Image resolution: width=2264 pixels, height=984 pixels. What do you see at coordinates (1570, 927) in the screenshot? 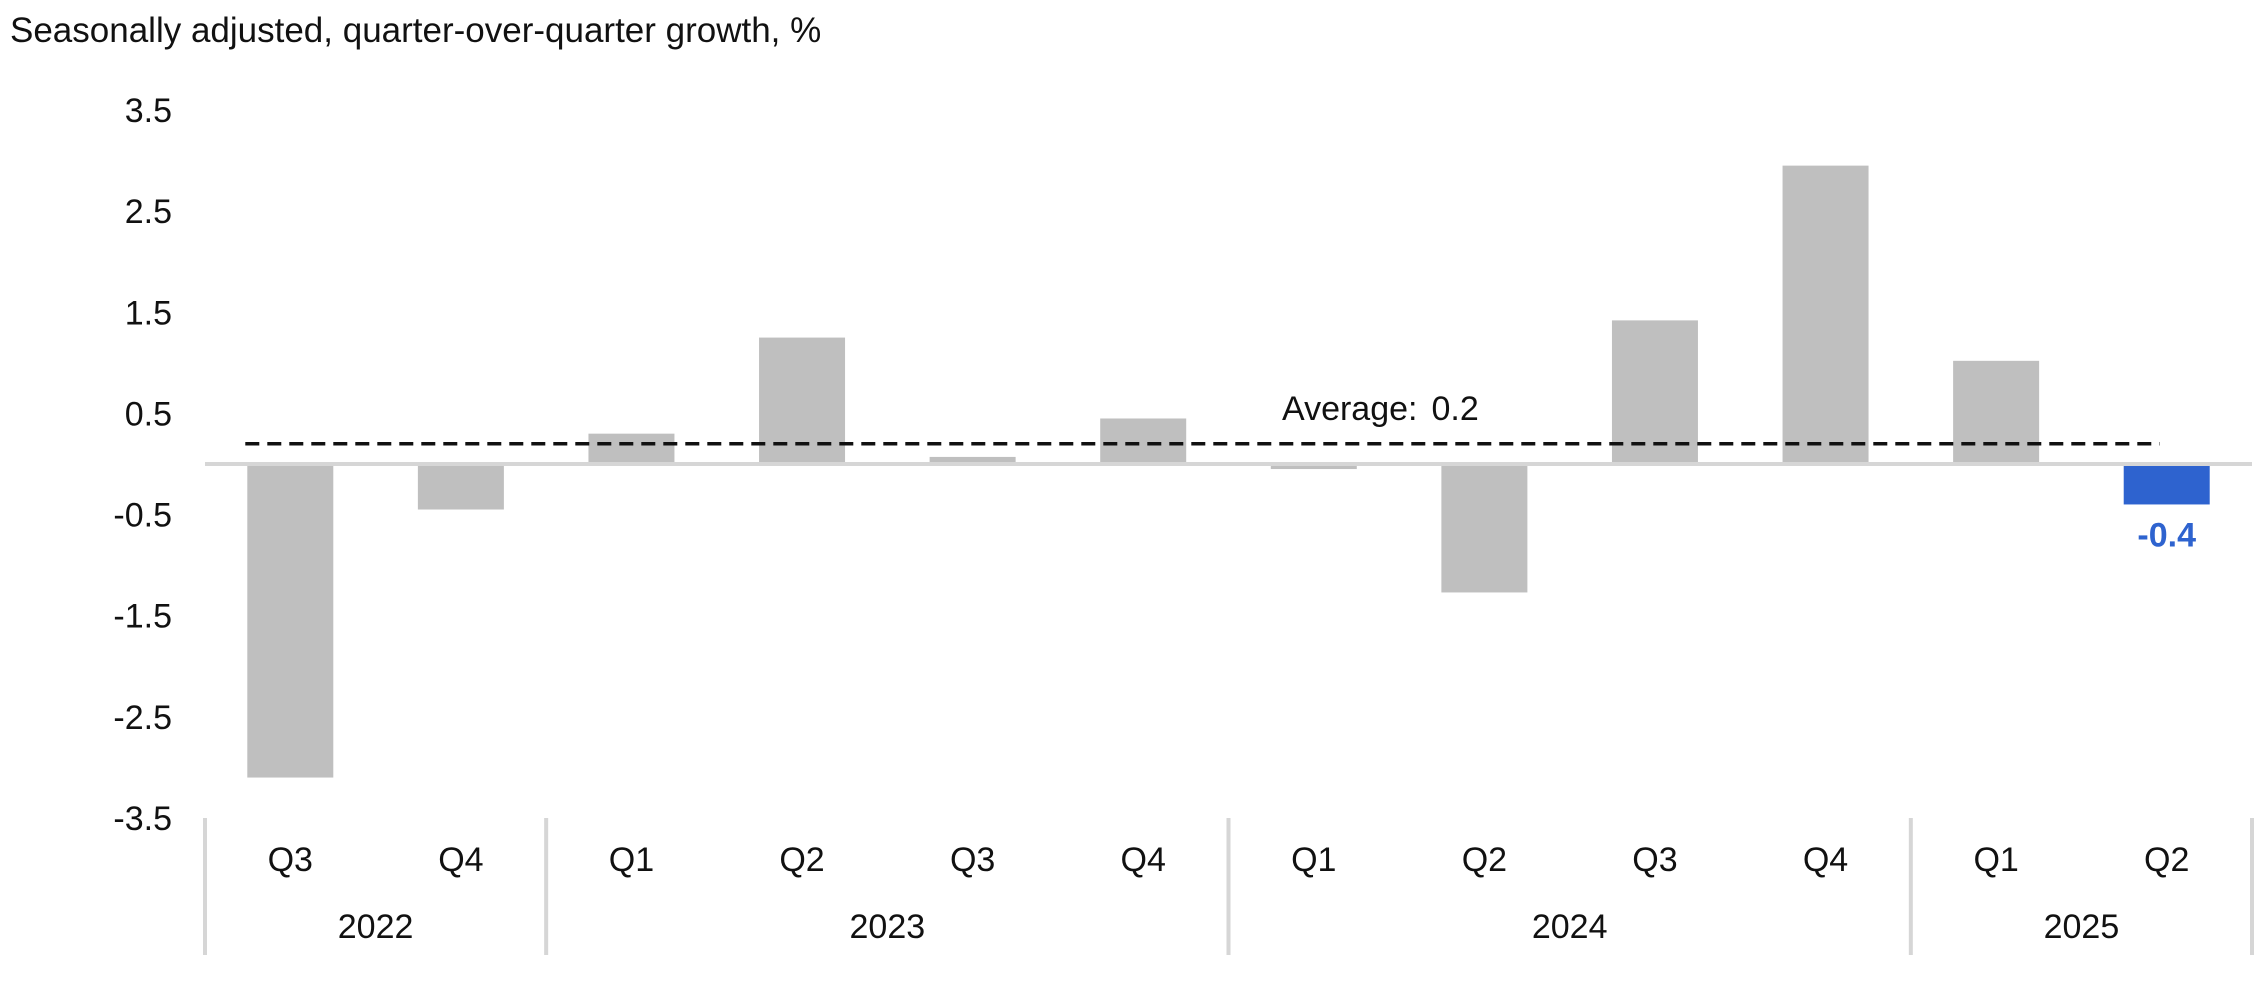
I see `x-group-label: 2024` at bounding box center [1570, 927].